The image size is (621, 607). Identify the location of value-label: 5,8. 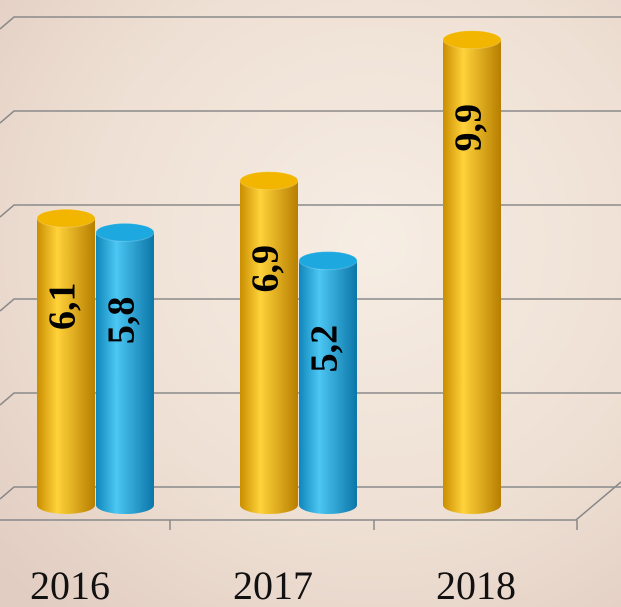
(122, 321).